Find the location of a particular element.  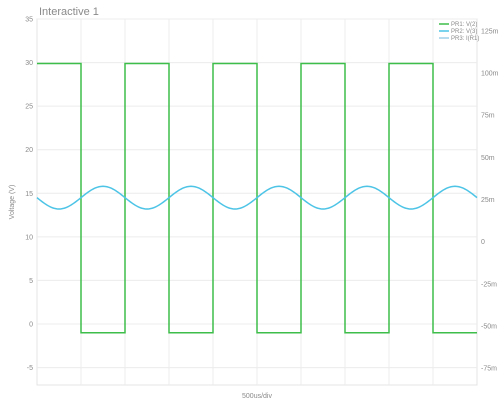

y-right-tick-label: 75m is located at coordinates (488, 116).